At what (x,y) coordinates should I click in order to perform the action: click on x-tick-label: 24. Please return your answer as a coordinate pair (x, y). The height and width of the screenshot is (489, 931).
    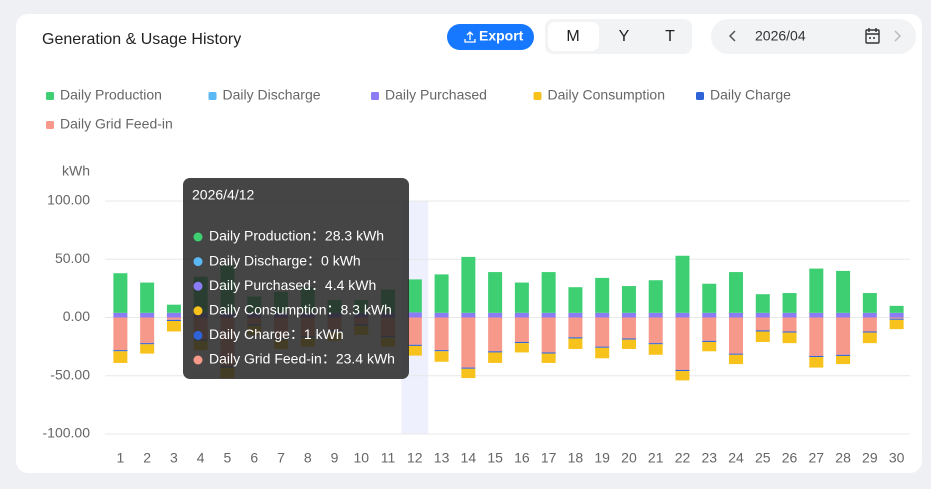
    Looking at the image, I should click on (736, 458).